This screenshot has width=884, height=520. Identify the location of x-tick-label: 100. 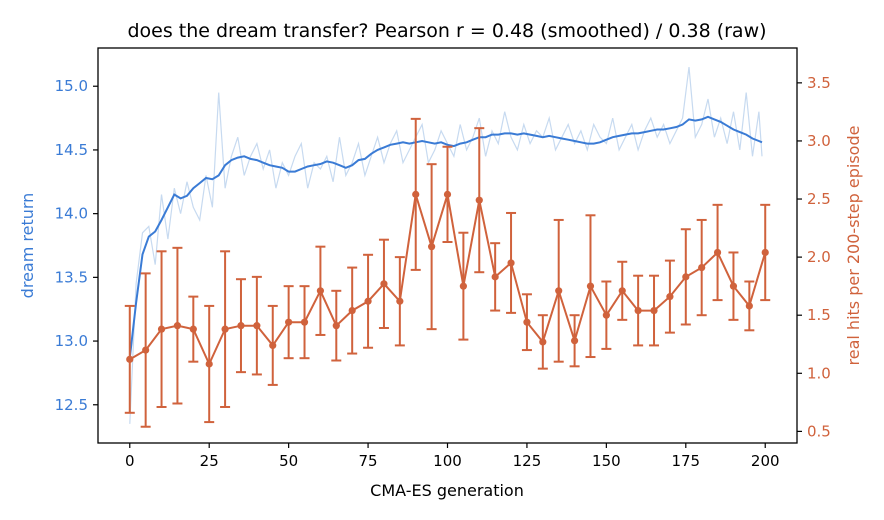
(447, 461).